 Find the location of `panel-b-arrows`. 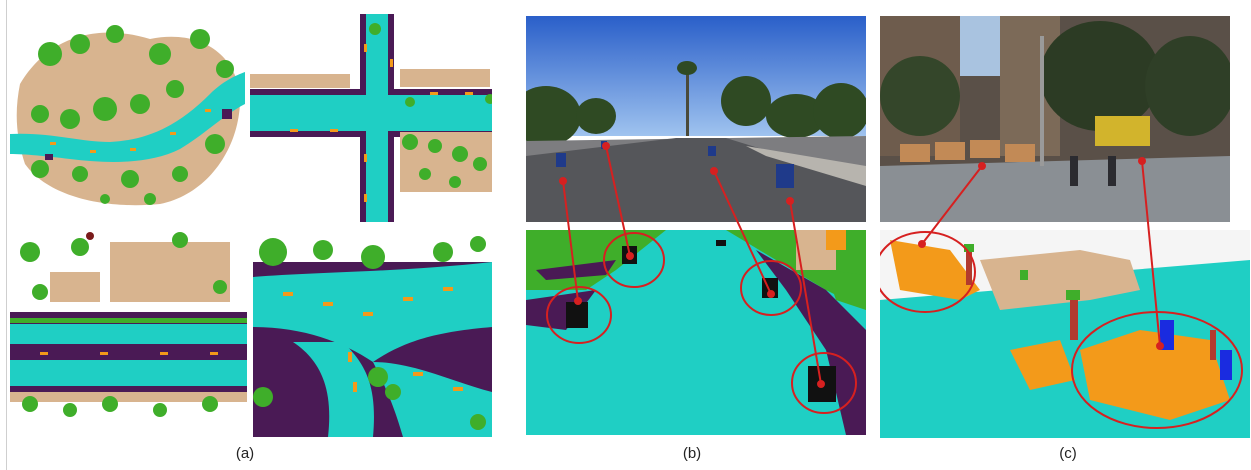

panel-b-arrows is located at coordinates (692, 265).